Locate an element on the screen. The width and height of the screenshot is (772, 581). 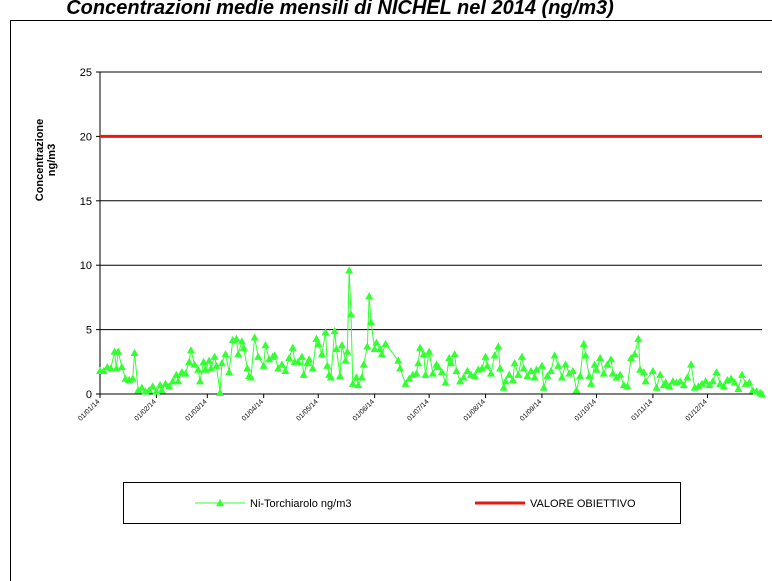
legend-marker is located at coordinates (220, 503).